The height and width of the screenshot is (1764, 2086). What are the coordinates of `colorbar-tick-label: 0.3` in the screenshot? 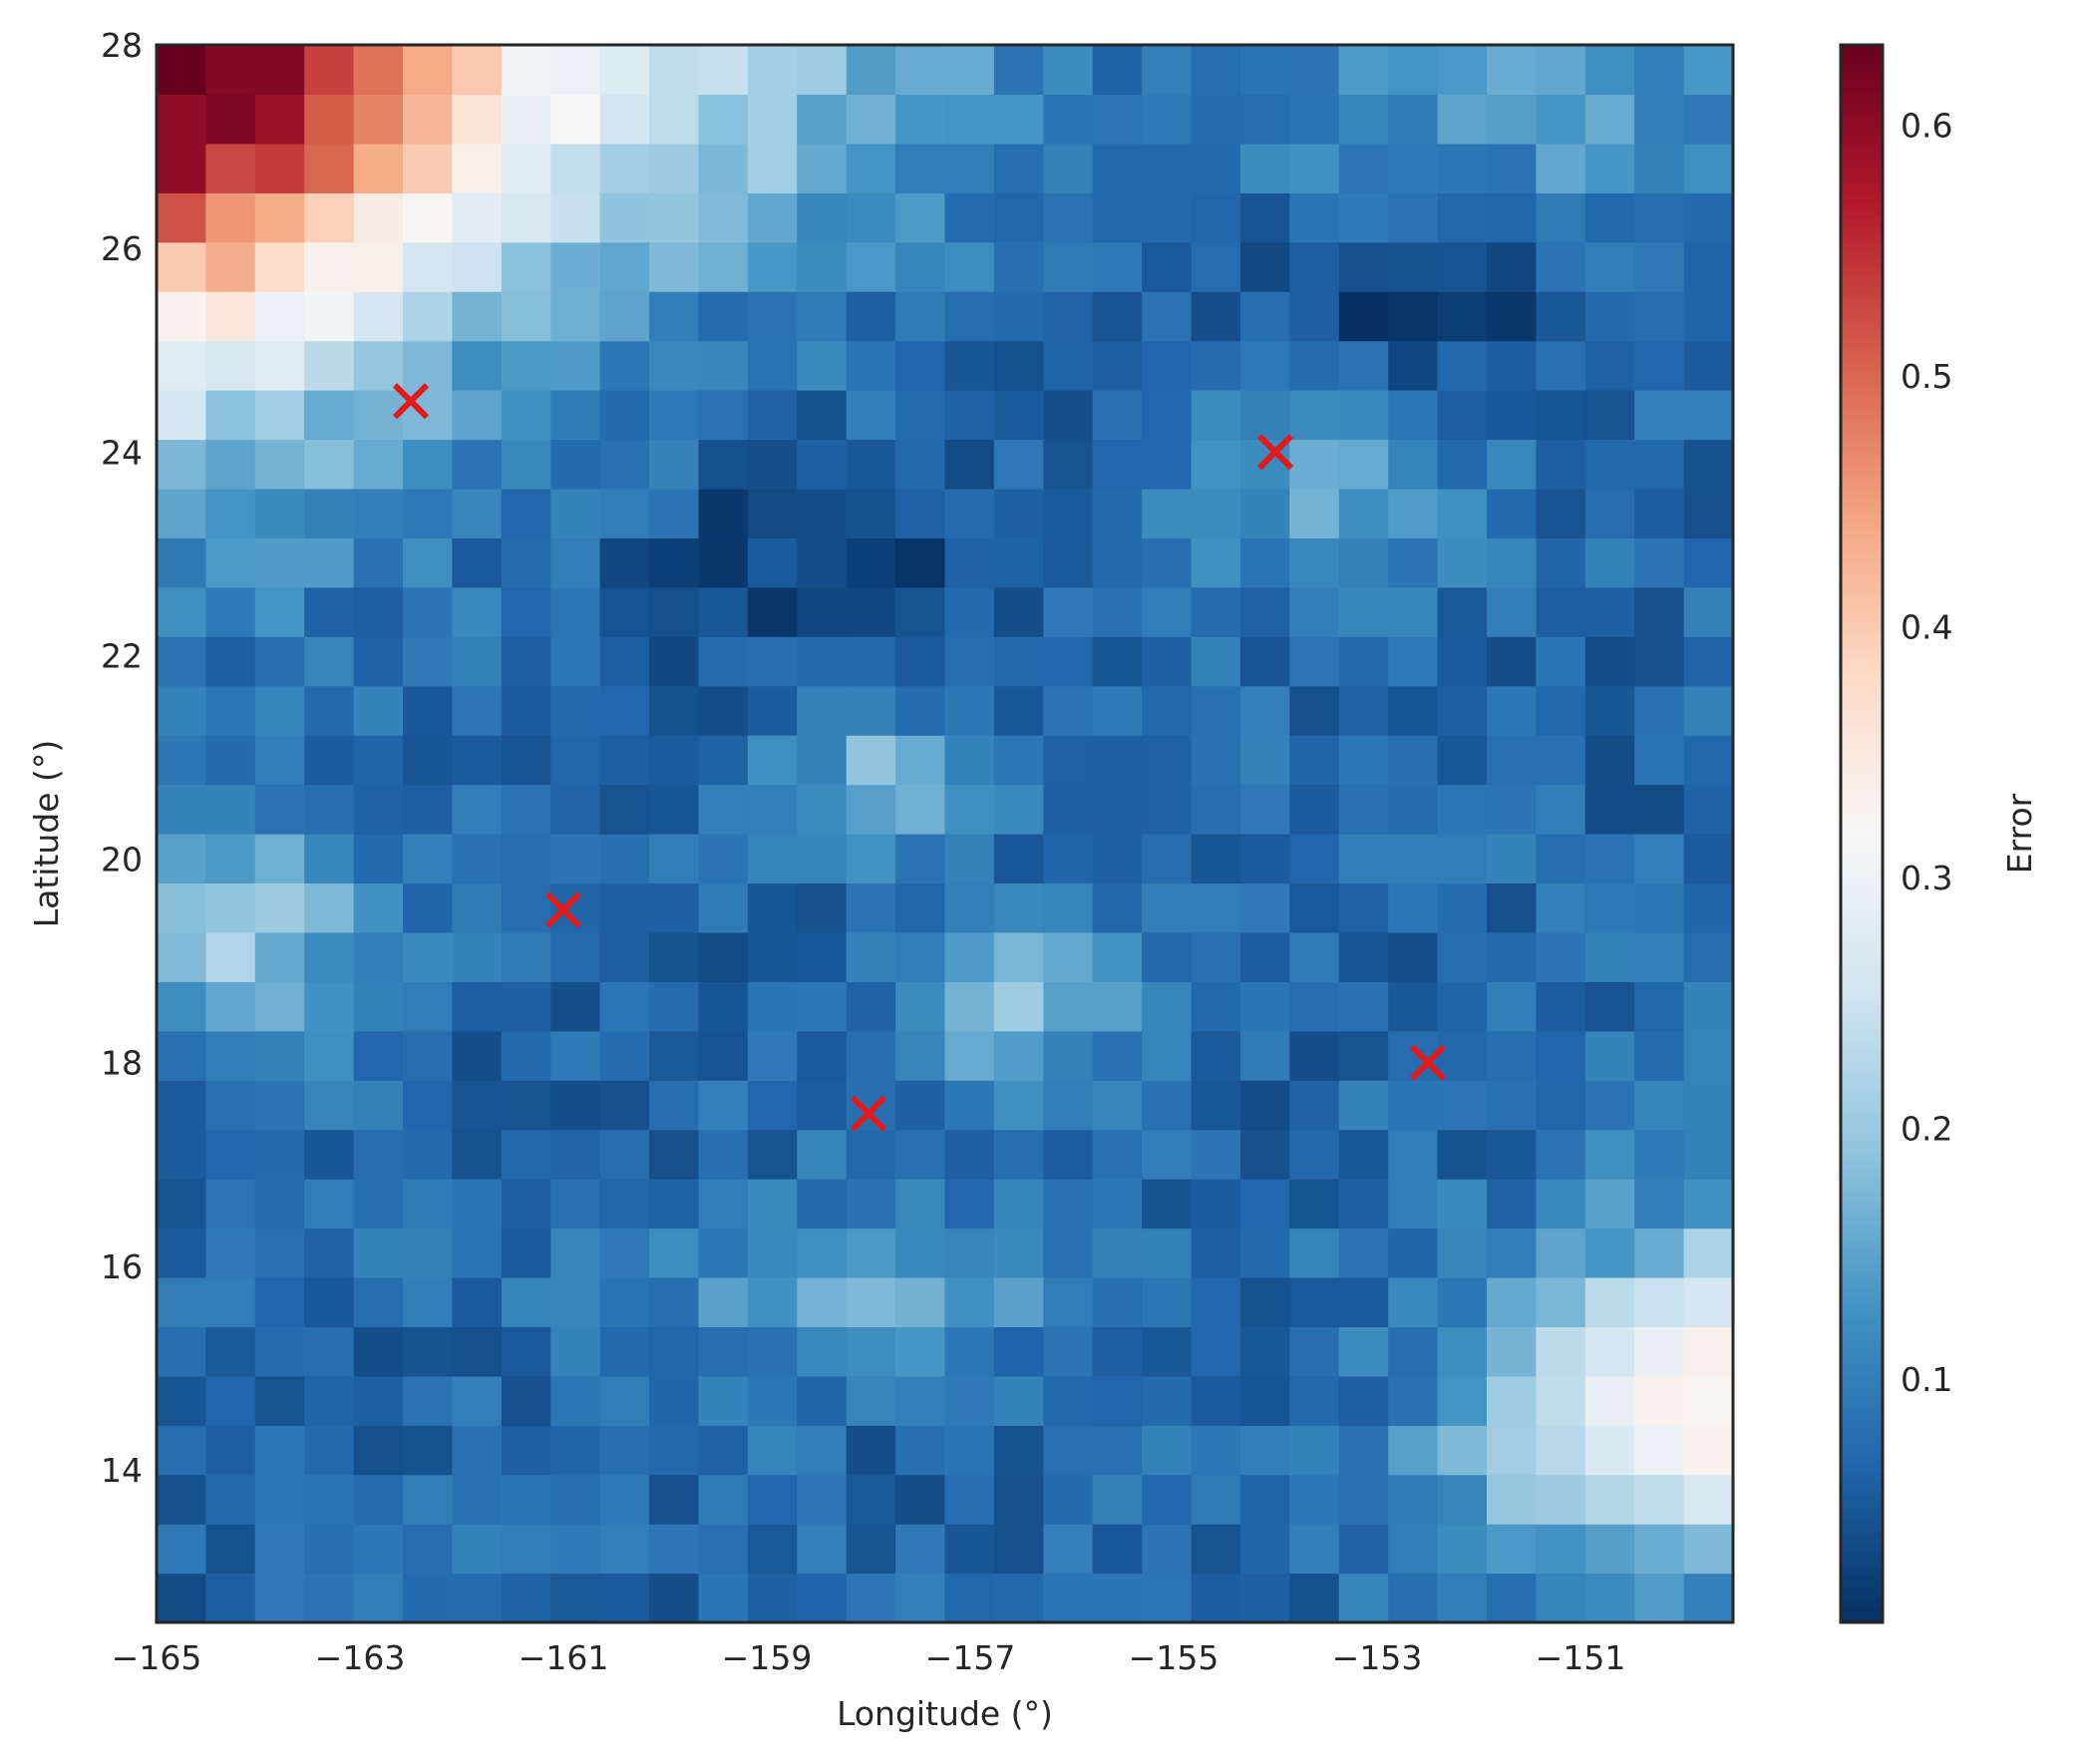 It's located at (1926, 878).